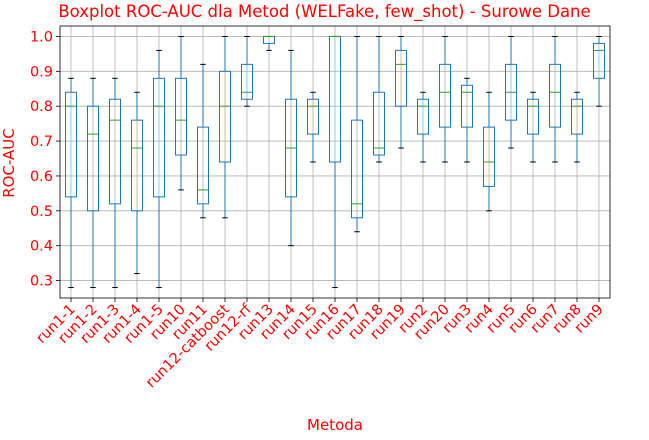  I want to click on y-tick-label: 0.3, so click(41, 282).